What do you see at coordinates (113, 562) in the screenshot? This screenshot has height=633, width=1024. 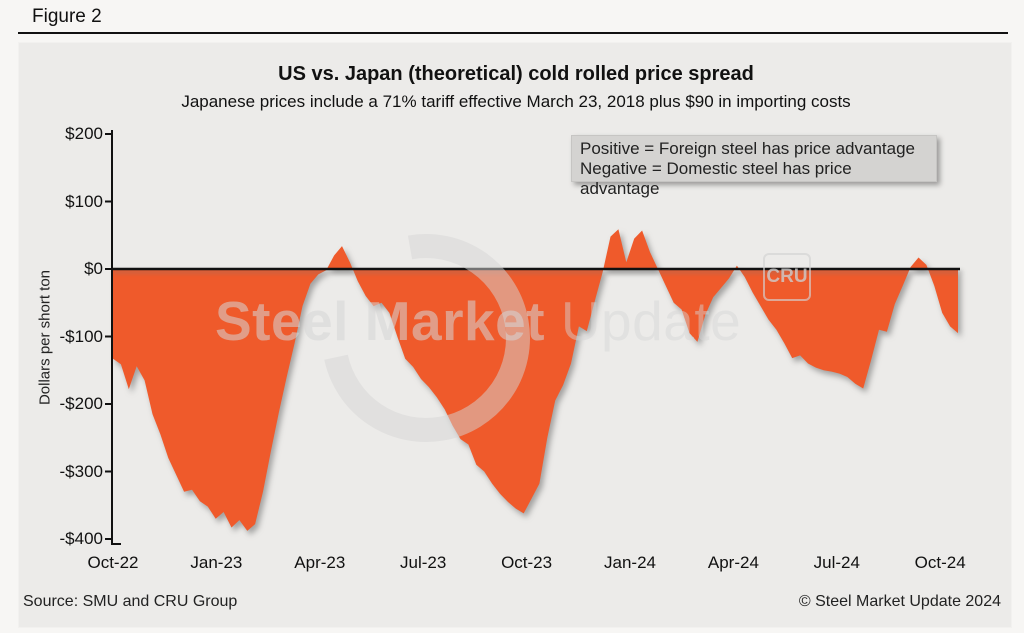 I see `x-tick-label: Oct-22` at bounding box center [113, 562].